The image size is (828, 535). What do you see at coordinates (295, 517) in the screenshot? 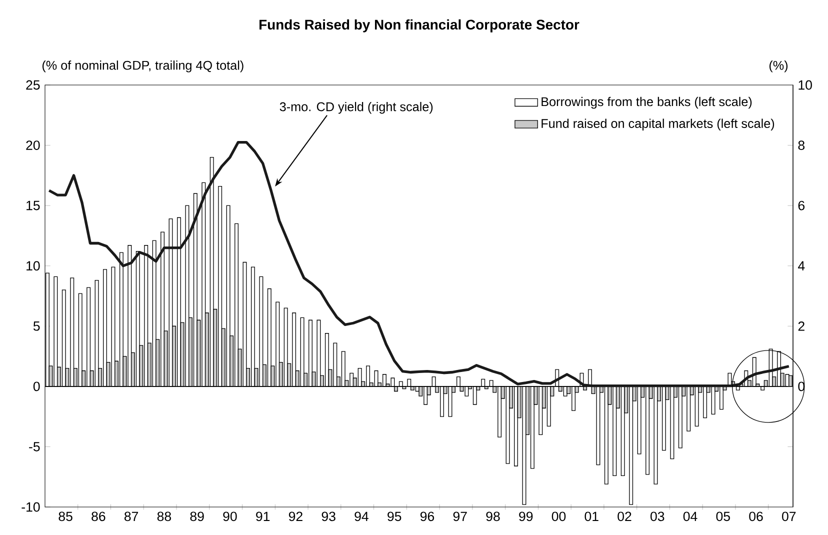
I see `x-tick-label: 92` at bounding box center [295, 517].